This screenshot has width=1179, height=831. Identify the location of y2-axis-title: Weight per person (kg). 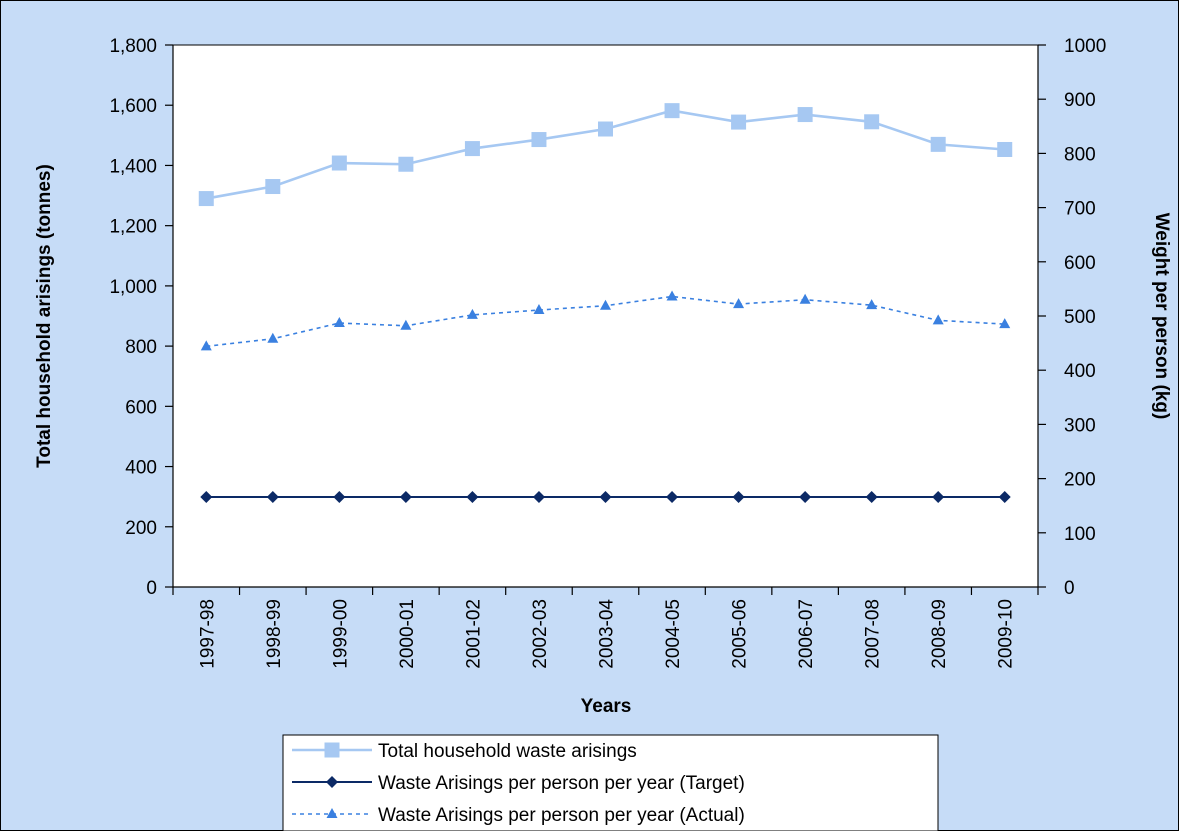
(1161, 316).